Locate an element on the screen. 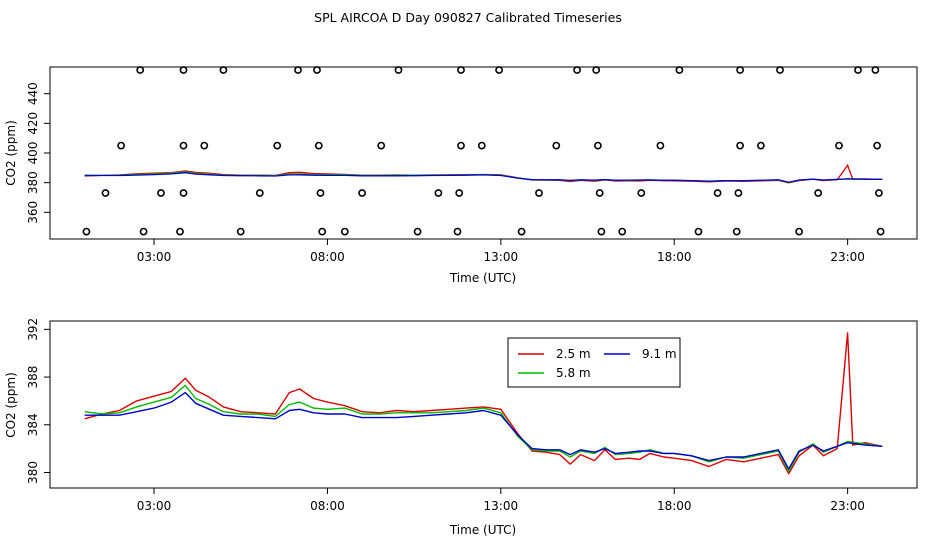  bottom-x-axis-label: Time (UTC) is located at coordinates (482, 530).